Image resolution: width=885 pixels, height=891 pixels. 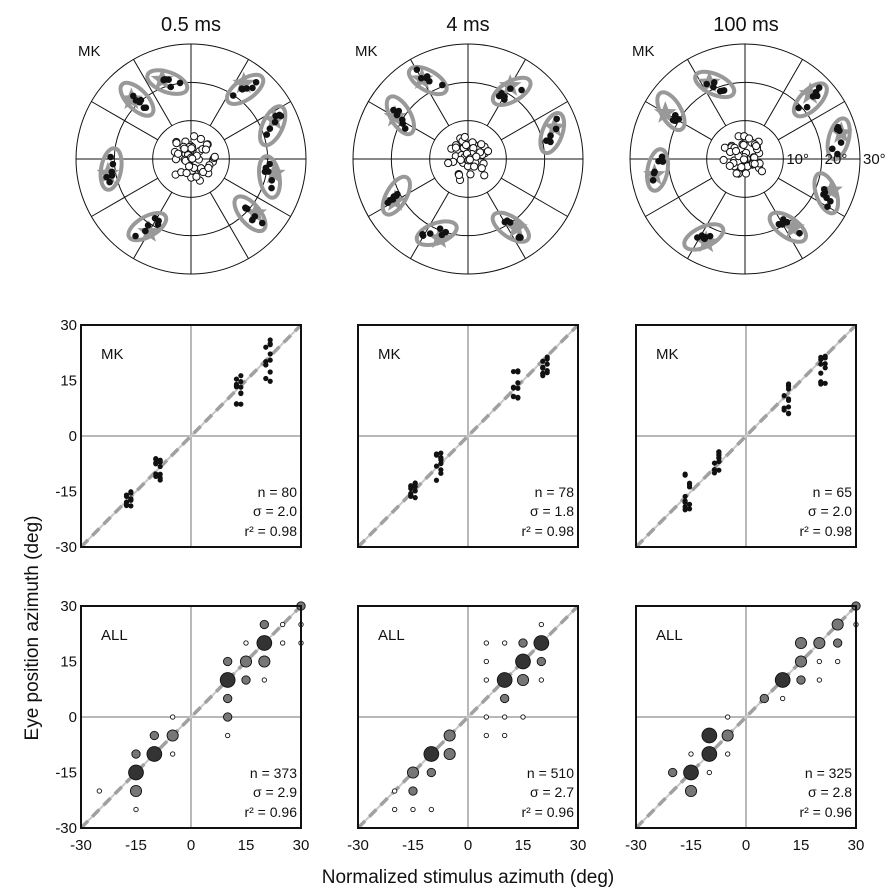 I want to click on y-tick-label: 30, so click(x=68, y=606).